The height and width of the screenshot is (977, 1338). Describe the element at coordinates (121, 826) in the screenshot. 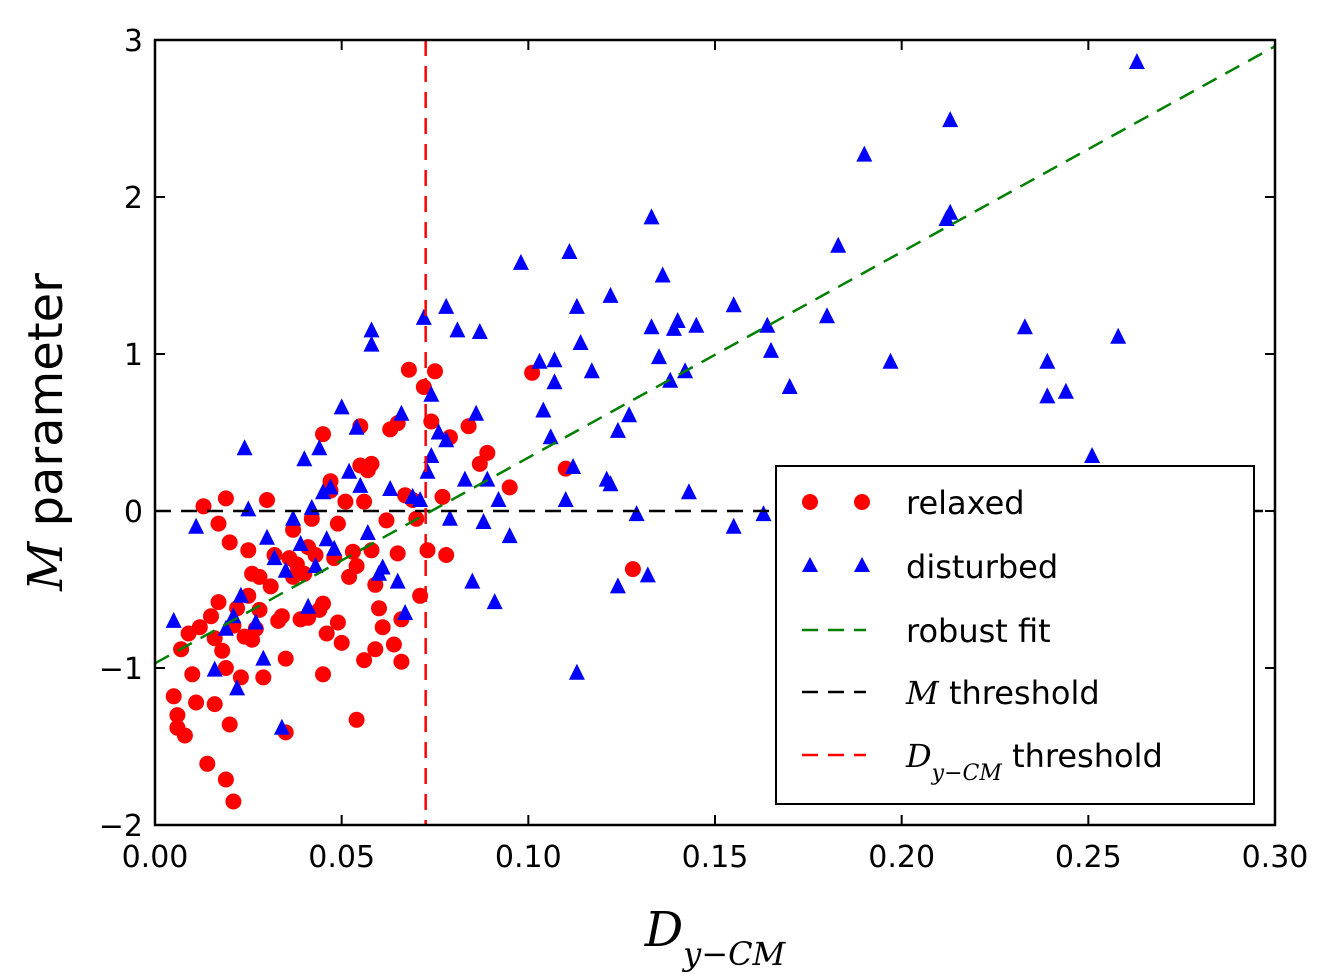

I see `y-tick-label: −2` at that location.